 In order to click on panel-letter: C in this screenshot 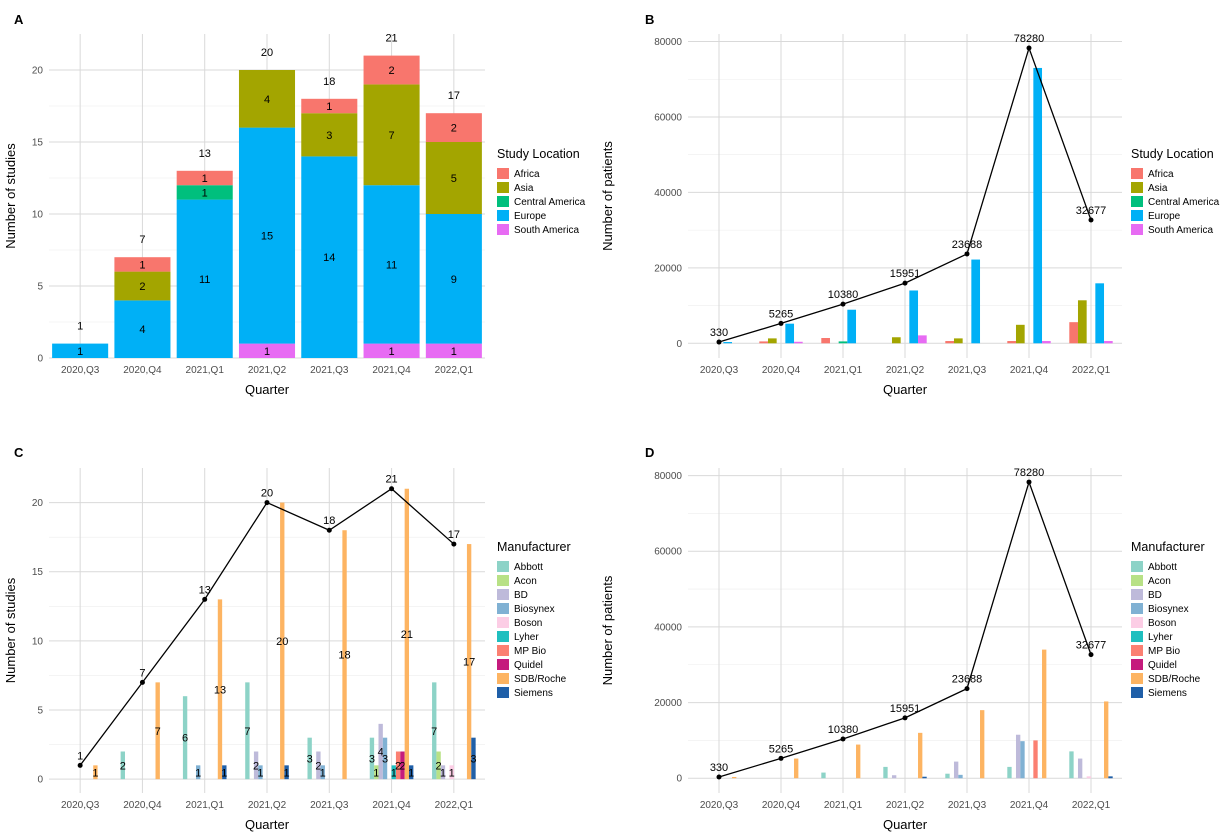, I will do `click(19, 452)`.